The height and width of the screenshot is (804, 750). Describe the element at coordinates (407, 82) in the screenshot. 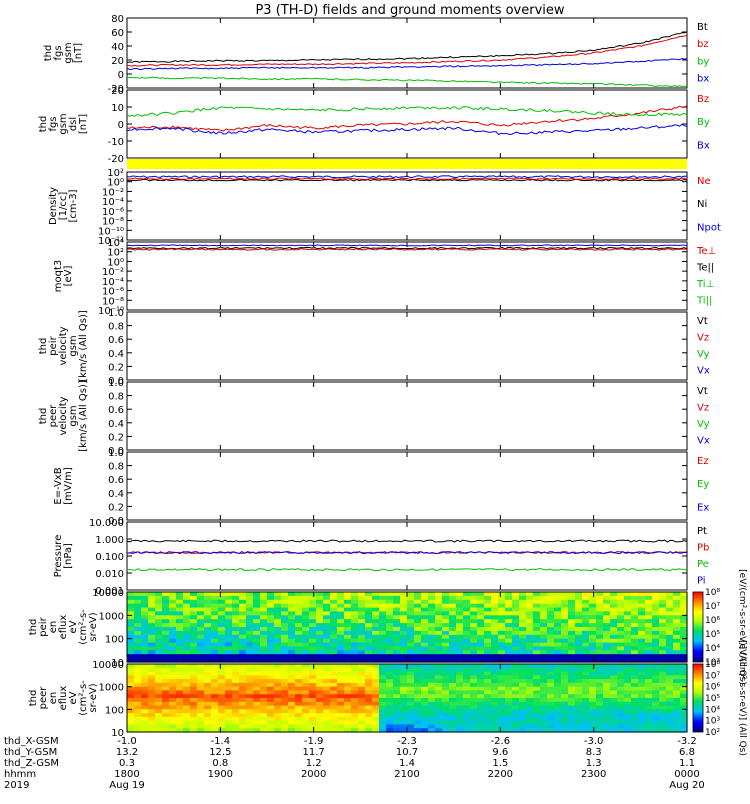

I see `series-line` at that location.